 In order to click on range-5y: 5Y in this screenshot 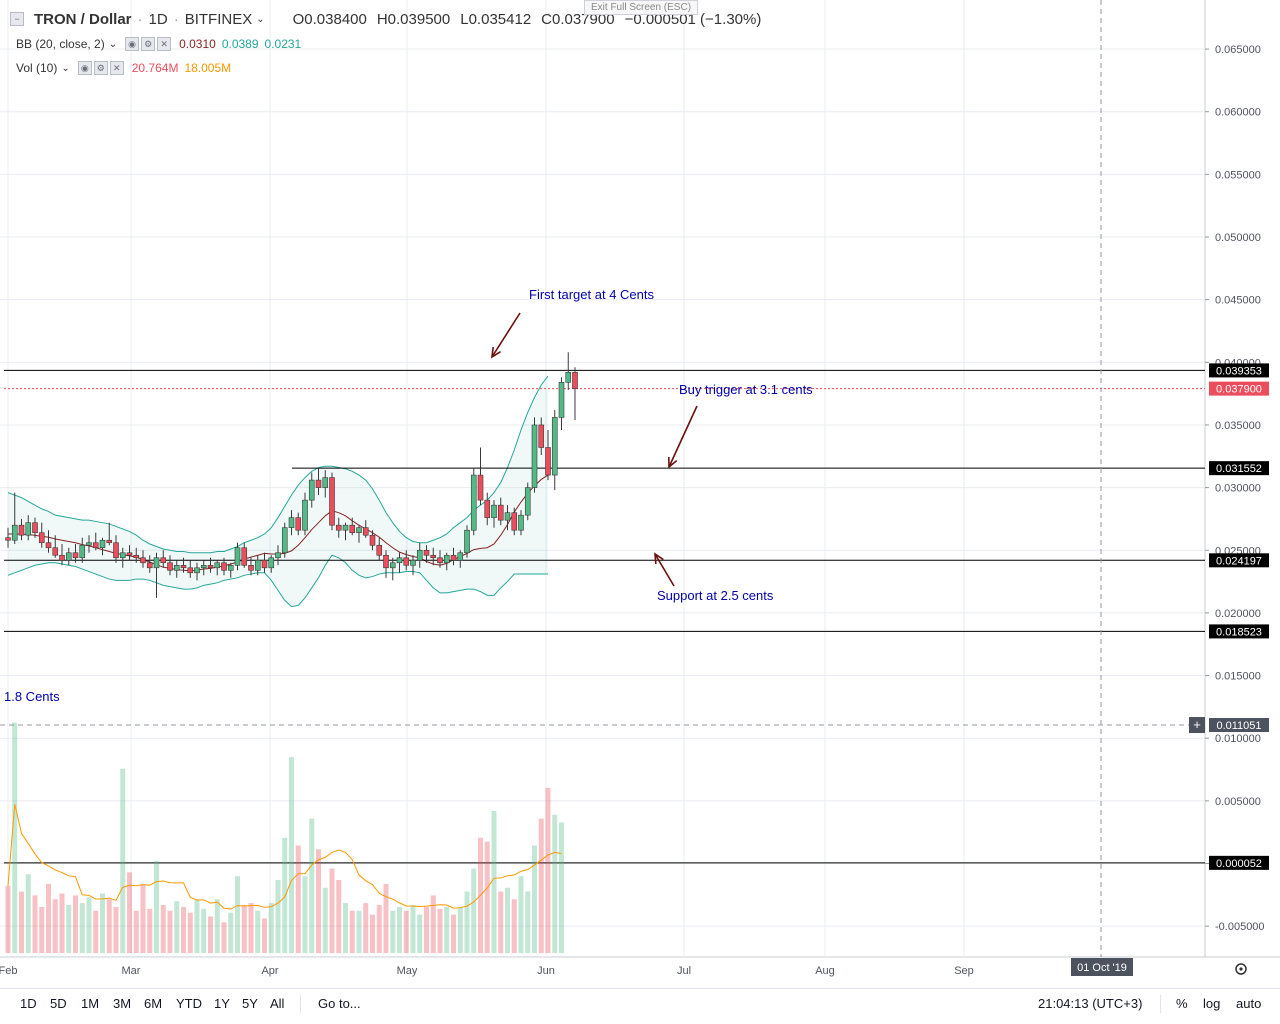, I will do `click(250, 1003)`.